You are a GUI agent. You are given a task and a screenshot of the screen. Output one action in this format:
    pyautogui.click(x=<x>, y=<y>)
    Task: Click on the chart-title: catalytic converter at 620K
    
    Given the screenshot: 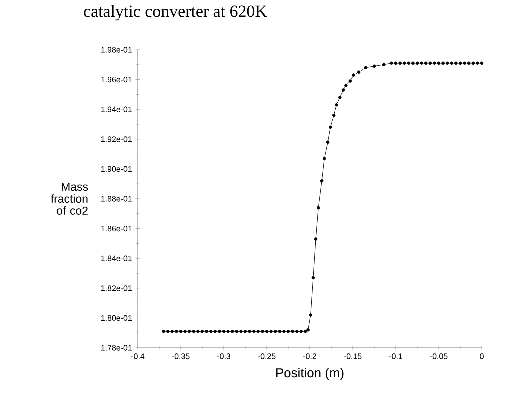 What is the action you would take?
    pyautogui.click(x=176, y=13)
    